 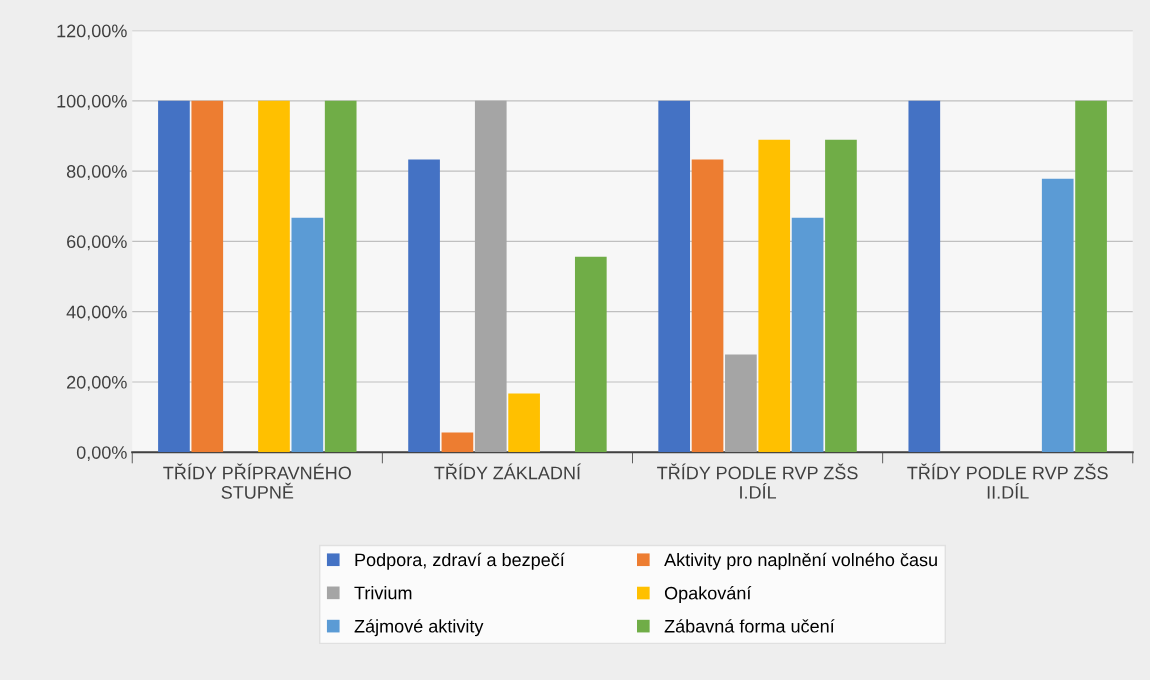 I want to click on y-tick-label: 0,00%, so click(x=101, y=454).